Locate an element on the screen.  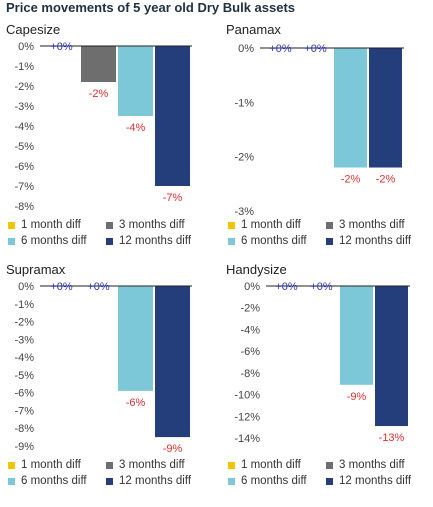
y-tick-label: -10% is located at coordinates (247, 396).